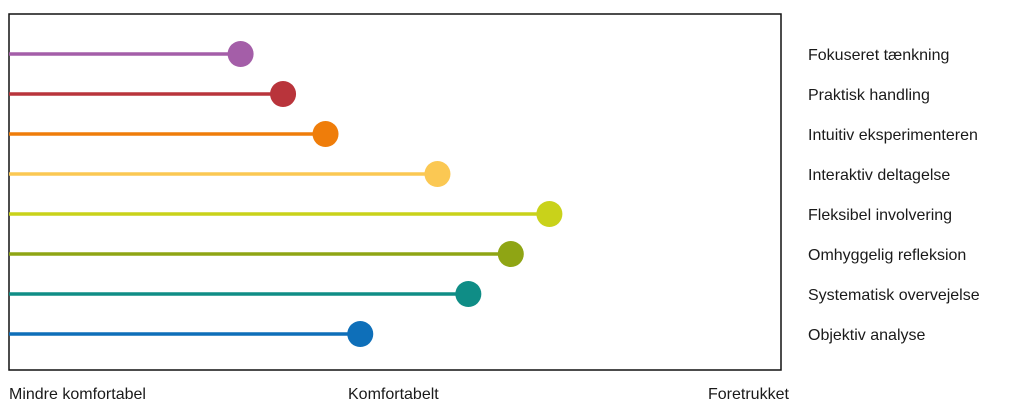  What do you see at coordinates (879, 175) in the screenshot?
I see `series-label: Interaktiv deltagelse` at bounding box center [879, 175].